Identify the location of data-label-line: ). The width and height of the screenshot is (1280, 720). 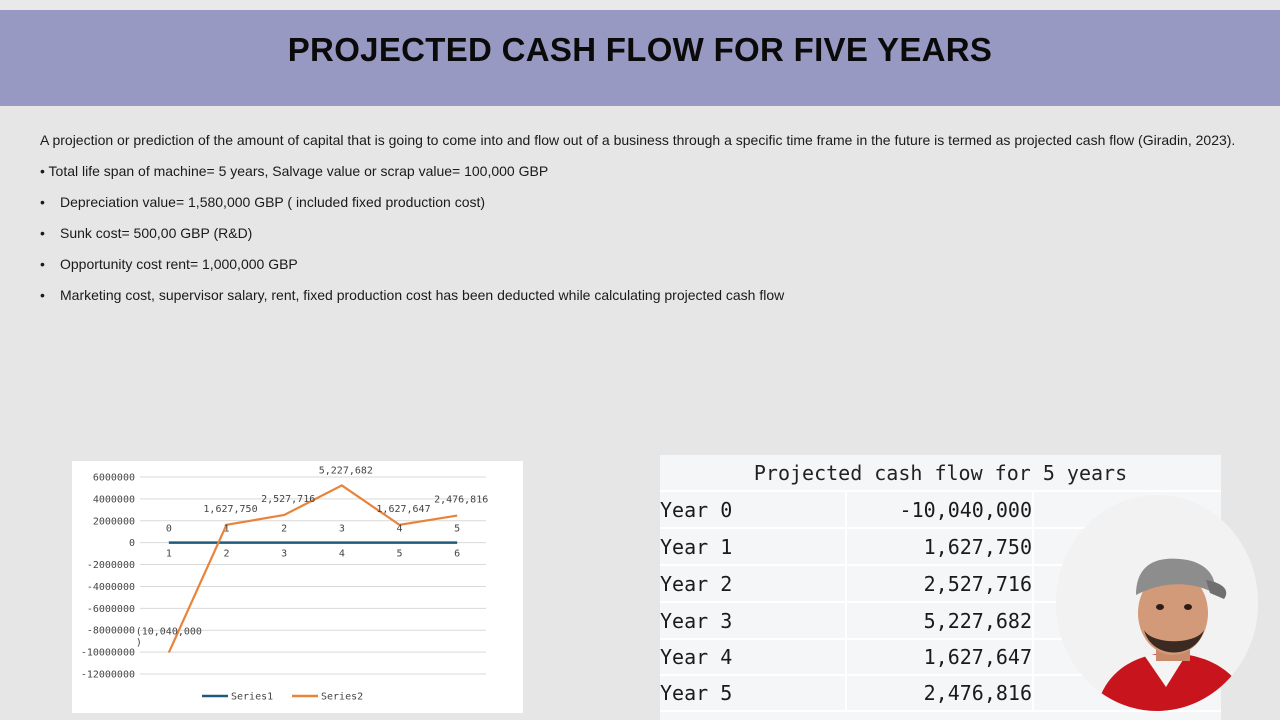
(139, 643).